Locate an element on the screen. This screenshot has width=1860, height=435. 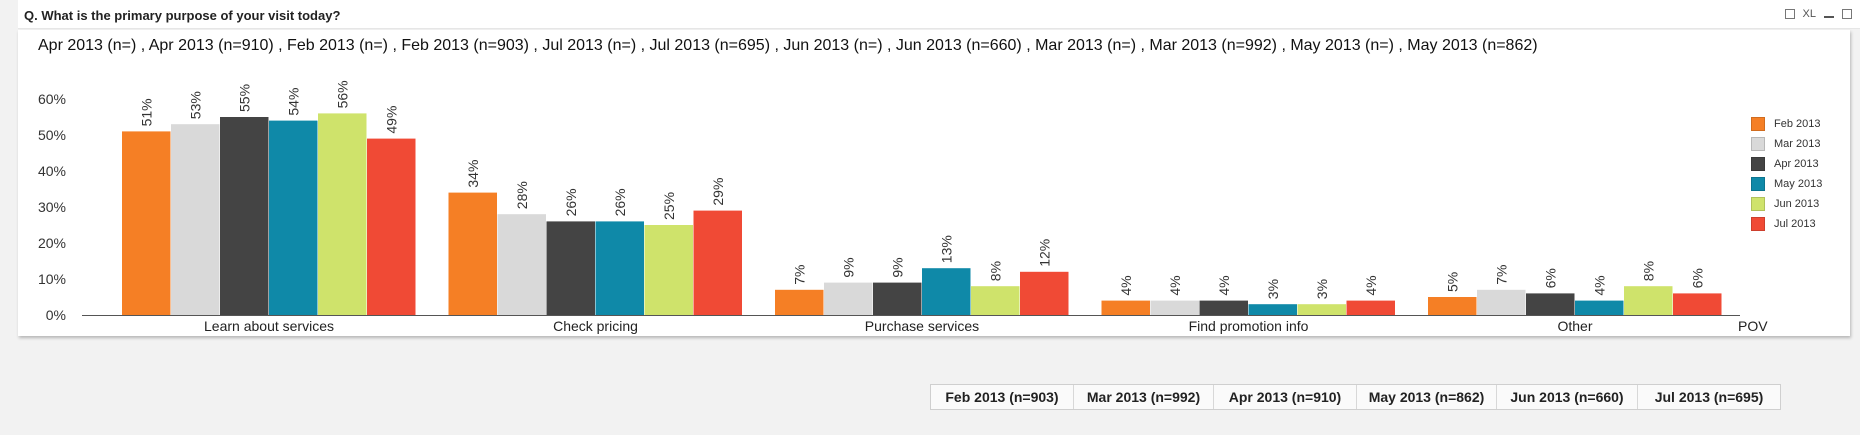
x-category-label: Check pricing is located at coordinates (595, 326).